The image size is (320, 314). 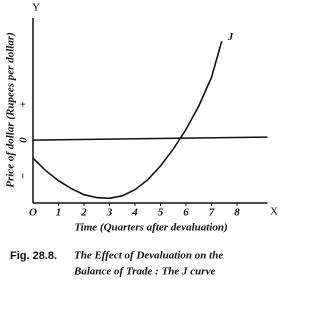 What do you see at coordinates (36, 8) in the screenshot?
I see `y-axis-letter: Y` at bounding box center [36, 8].